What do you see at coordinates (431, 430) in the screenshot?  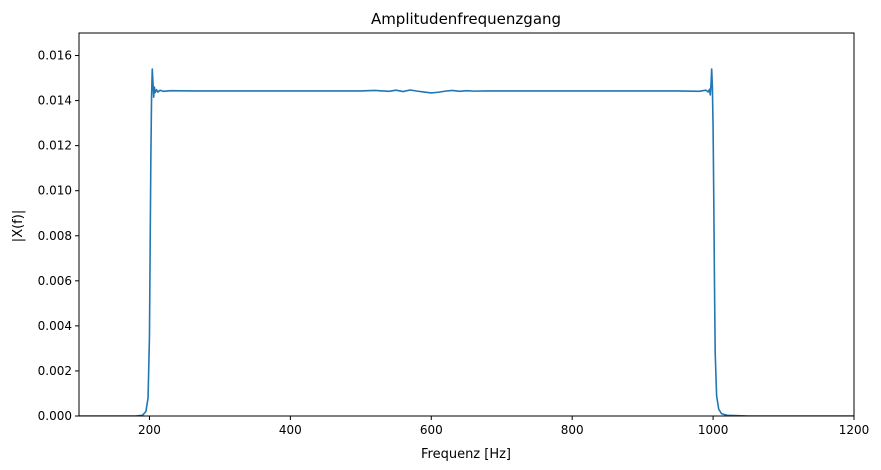 I see `x-tick-label: 600` at bounding box center [431, 430].